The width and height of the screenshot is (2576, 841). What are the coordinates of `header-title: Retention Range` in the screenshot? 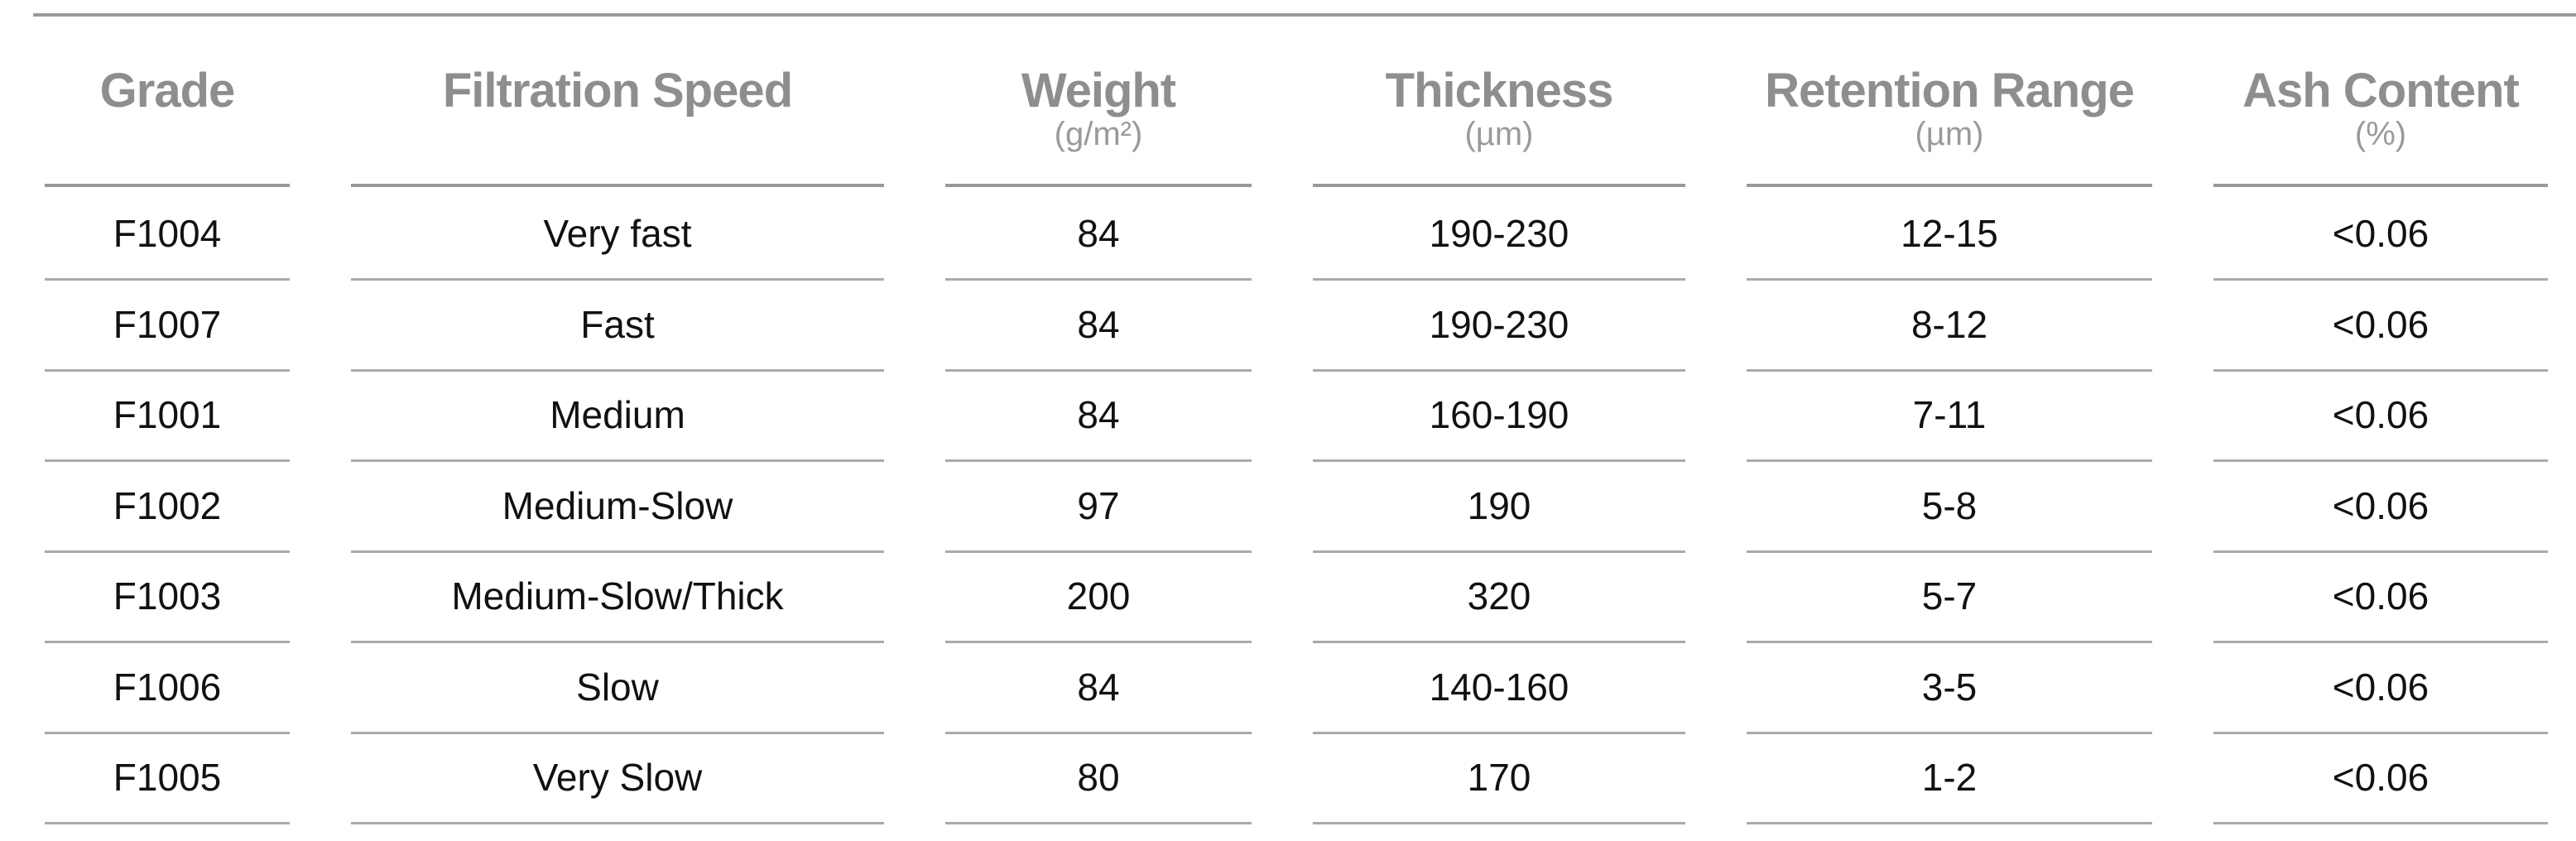 It's located at (1950, 91).